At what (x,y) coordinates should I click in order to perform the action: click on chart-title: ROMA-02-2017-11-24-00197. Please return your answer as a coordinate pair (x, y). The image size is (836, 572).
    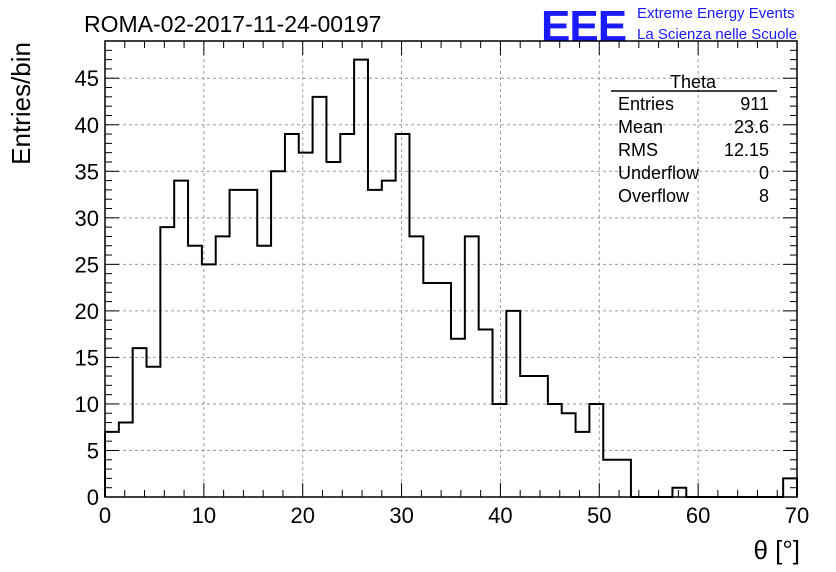
    Looking at the image, I should click on (232, 24).